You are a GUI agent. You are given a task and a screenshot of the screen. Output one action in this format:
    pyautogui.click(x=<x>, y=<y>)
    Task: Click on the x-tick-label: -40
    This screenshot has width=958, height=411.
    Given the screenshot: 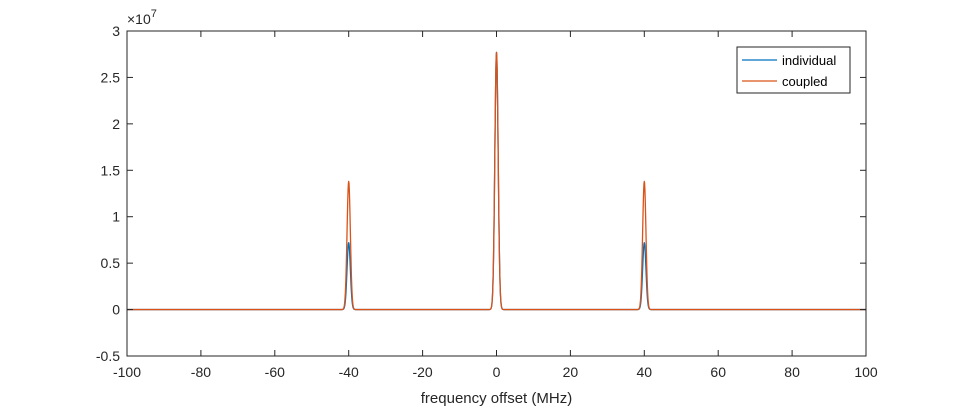 What is the action you would take?
    pyautogui.click(x=349, y=372)
    